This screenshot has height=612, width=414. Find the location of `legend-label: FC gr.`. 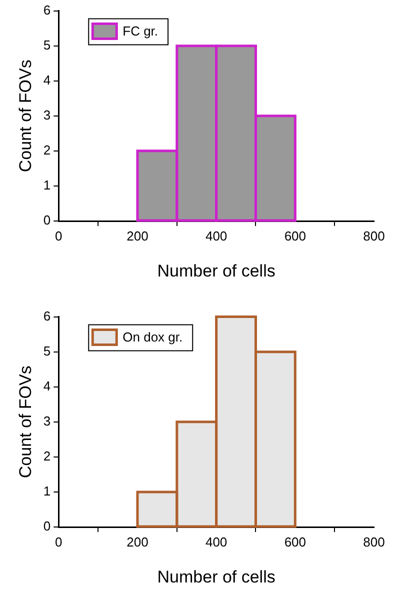

legend-label: FC gr. is located at coordinates (140, 30).